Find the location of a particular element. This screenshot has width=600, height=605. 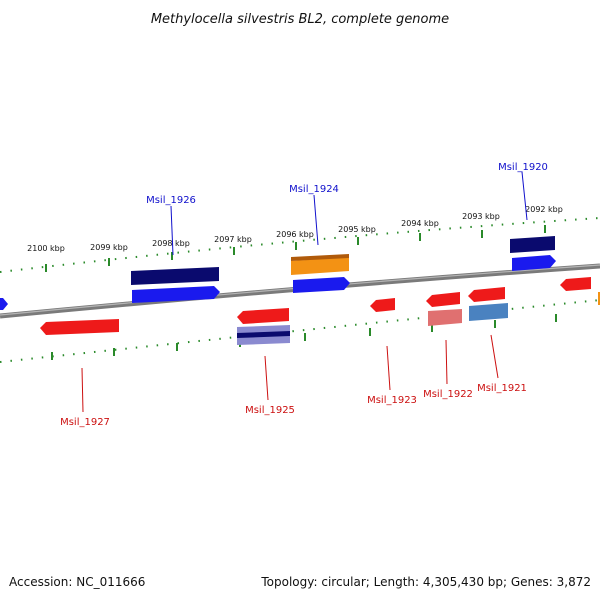

scale-dots-inner is located at coordinates (300, 331).